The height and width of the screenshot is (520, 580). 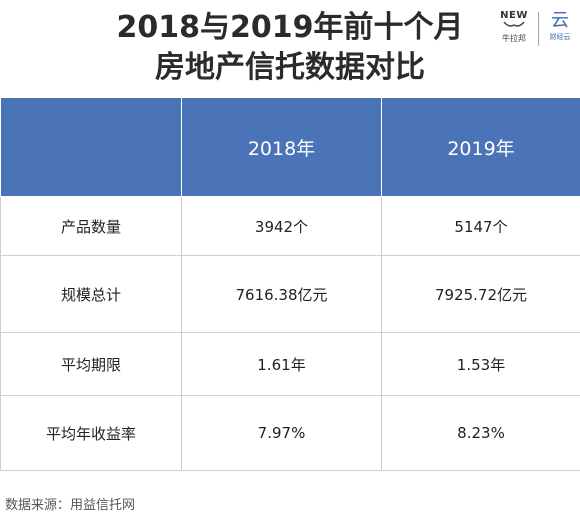 I want to click on header-2019: 2019年, so click(x=480, y=147).